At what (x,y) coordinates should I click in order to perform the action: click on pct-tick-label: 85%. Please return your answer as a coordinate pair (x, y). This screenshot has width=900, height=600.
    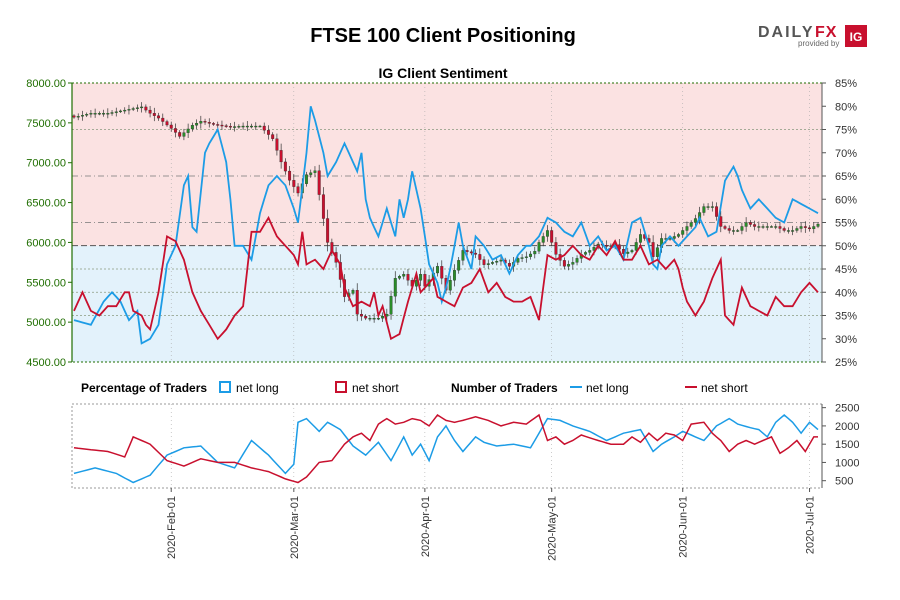
    Looking at the image, I should click on (846, 84).